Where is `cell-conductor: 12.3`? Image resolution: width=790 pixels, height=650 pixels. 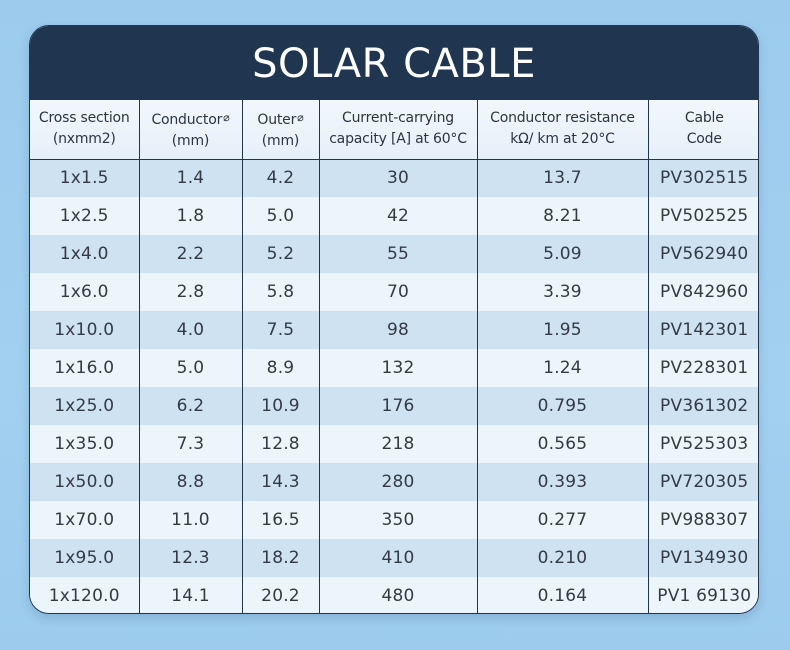 cell-conductor: 12.3 is located at coordinates (191, 558).